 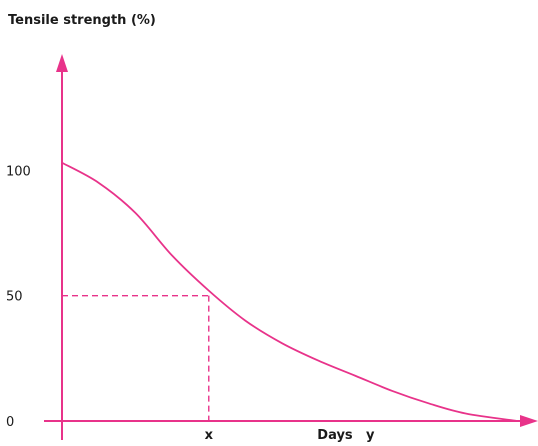 I want to click on y-tick-label: 0, so click(x=10, y=422).